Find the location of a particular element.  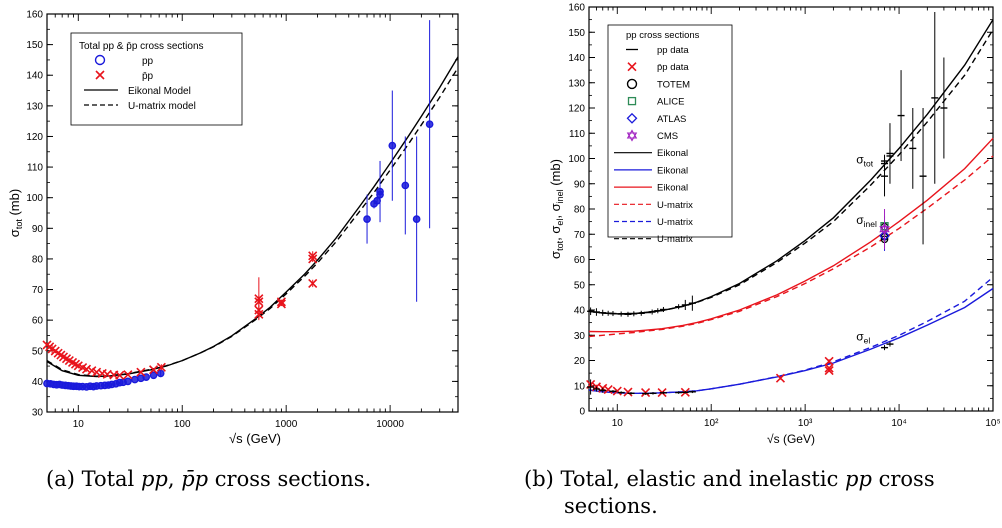

y-tick-label: 90 is located at coordinates (38, 229).